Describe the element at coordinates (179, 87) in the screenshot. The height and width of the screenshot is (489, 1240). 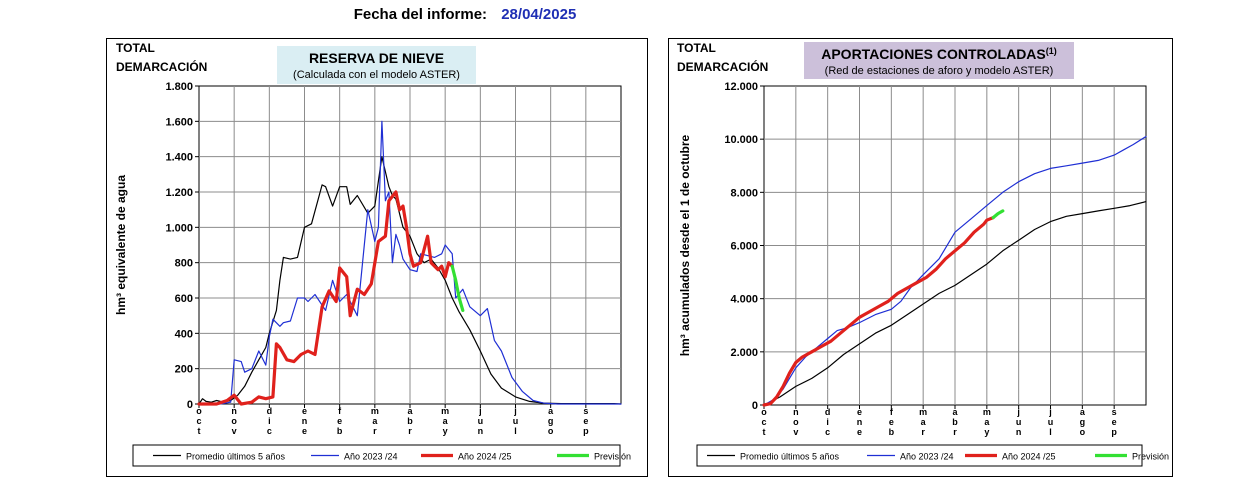
I see `y-tick-label: 1.800` at that location.